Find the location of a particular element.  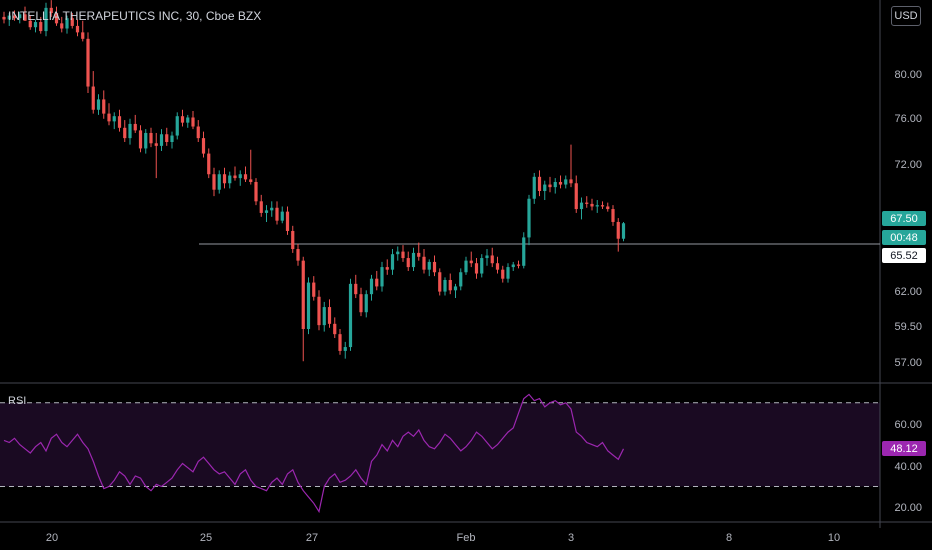

rsi-axis: 60.00 40.00 20.00 is located at coordinates (908, 466).